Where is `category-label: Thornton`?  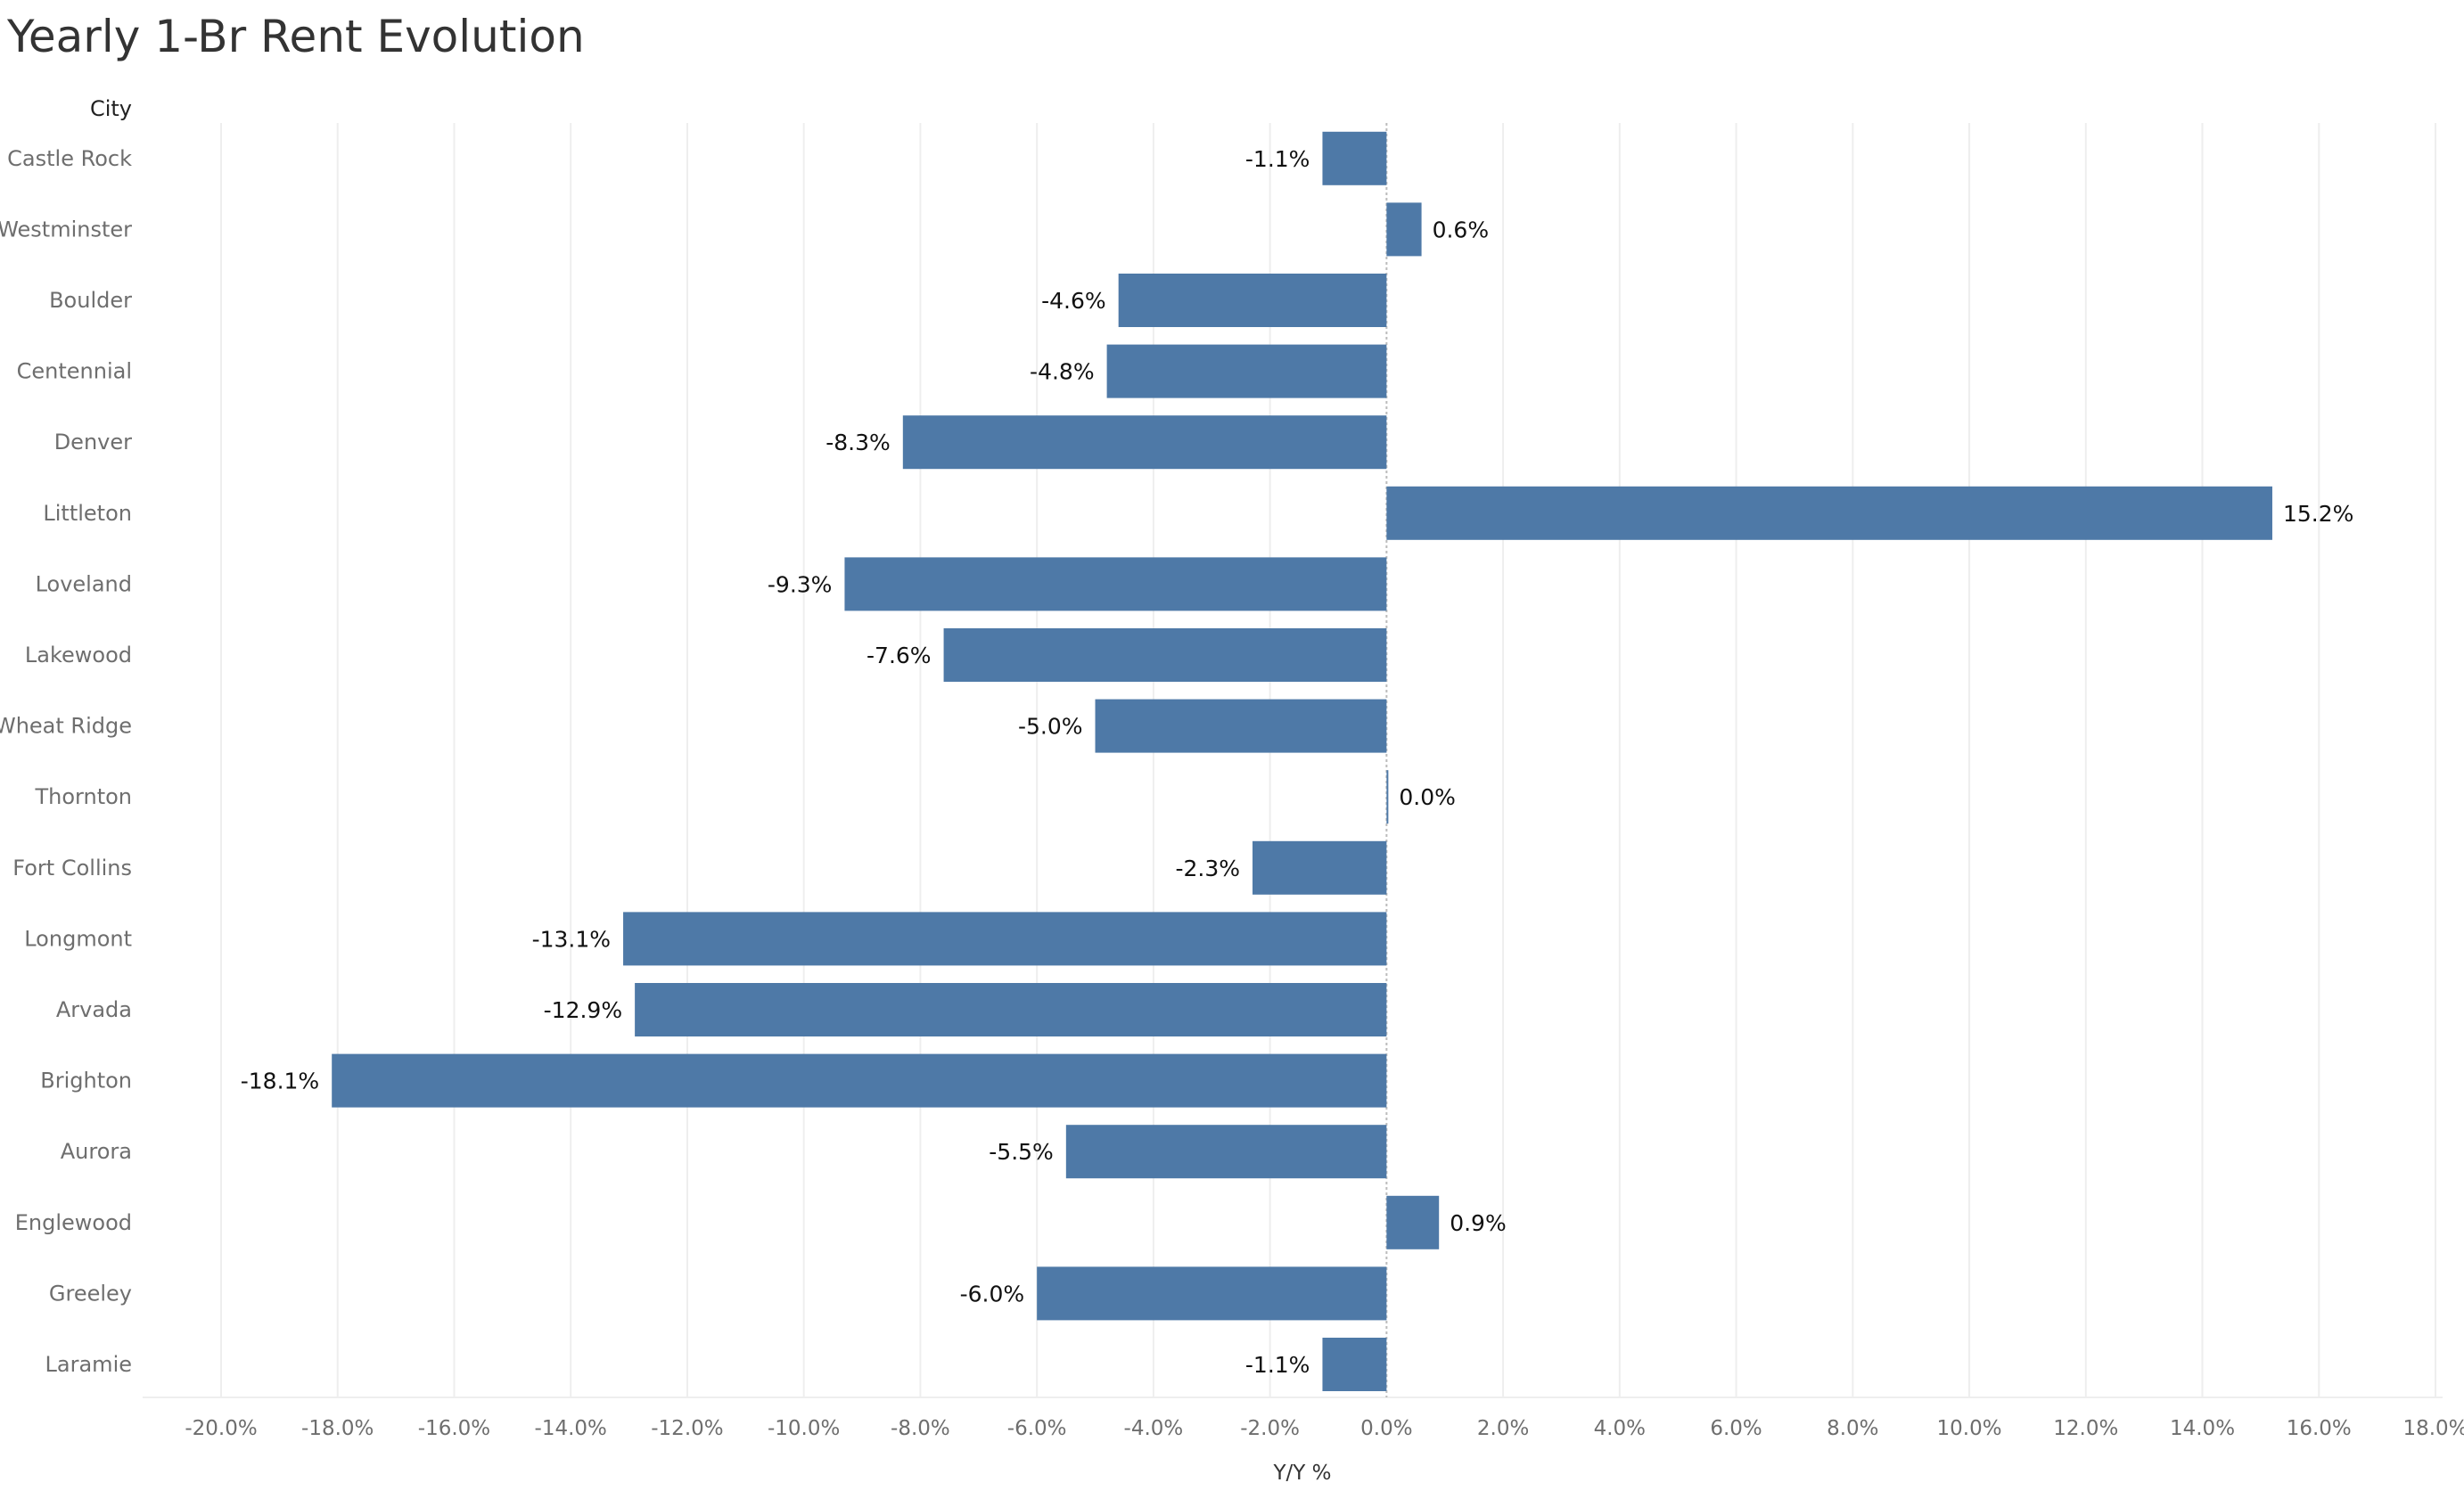 category-label: Thornton is located at coordinates (83, 796).